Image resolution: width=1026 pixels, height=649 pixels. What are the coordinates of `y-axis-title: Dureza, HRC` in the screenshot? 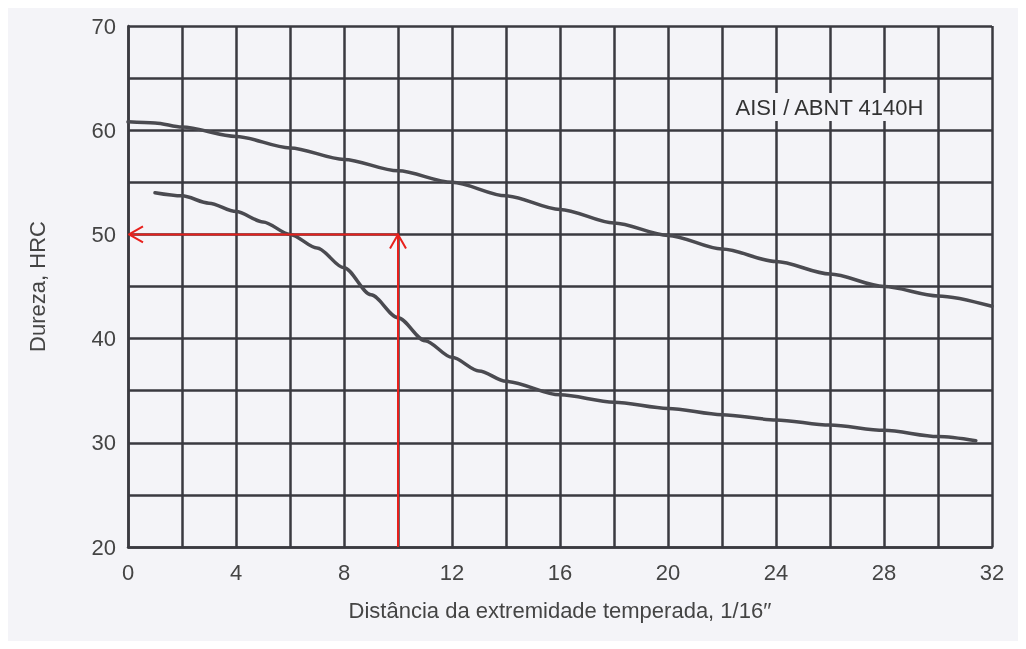 It's located at (37, 286).